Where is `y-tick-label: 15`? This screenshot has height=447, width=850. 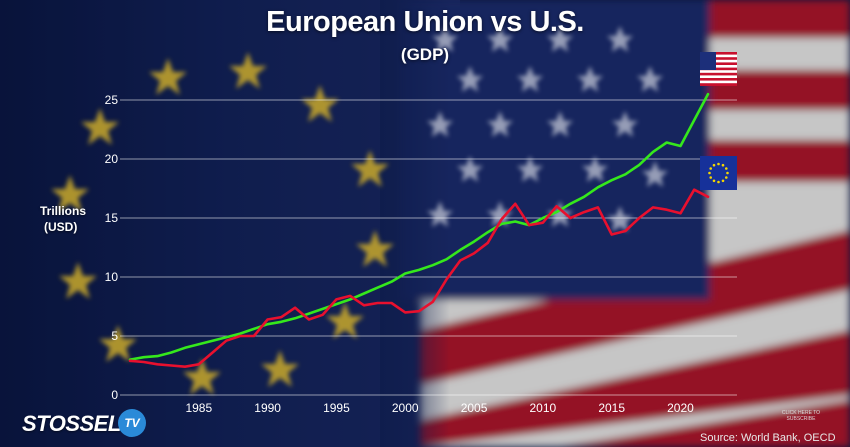
y-tick-label: 15 is located at coordinates (112, 218).